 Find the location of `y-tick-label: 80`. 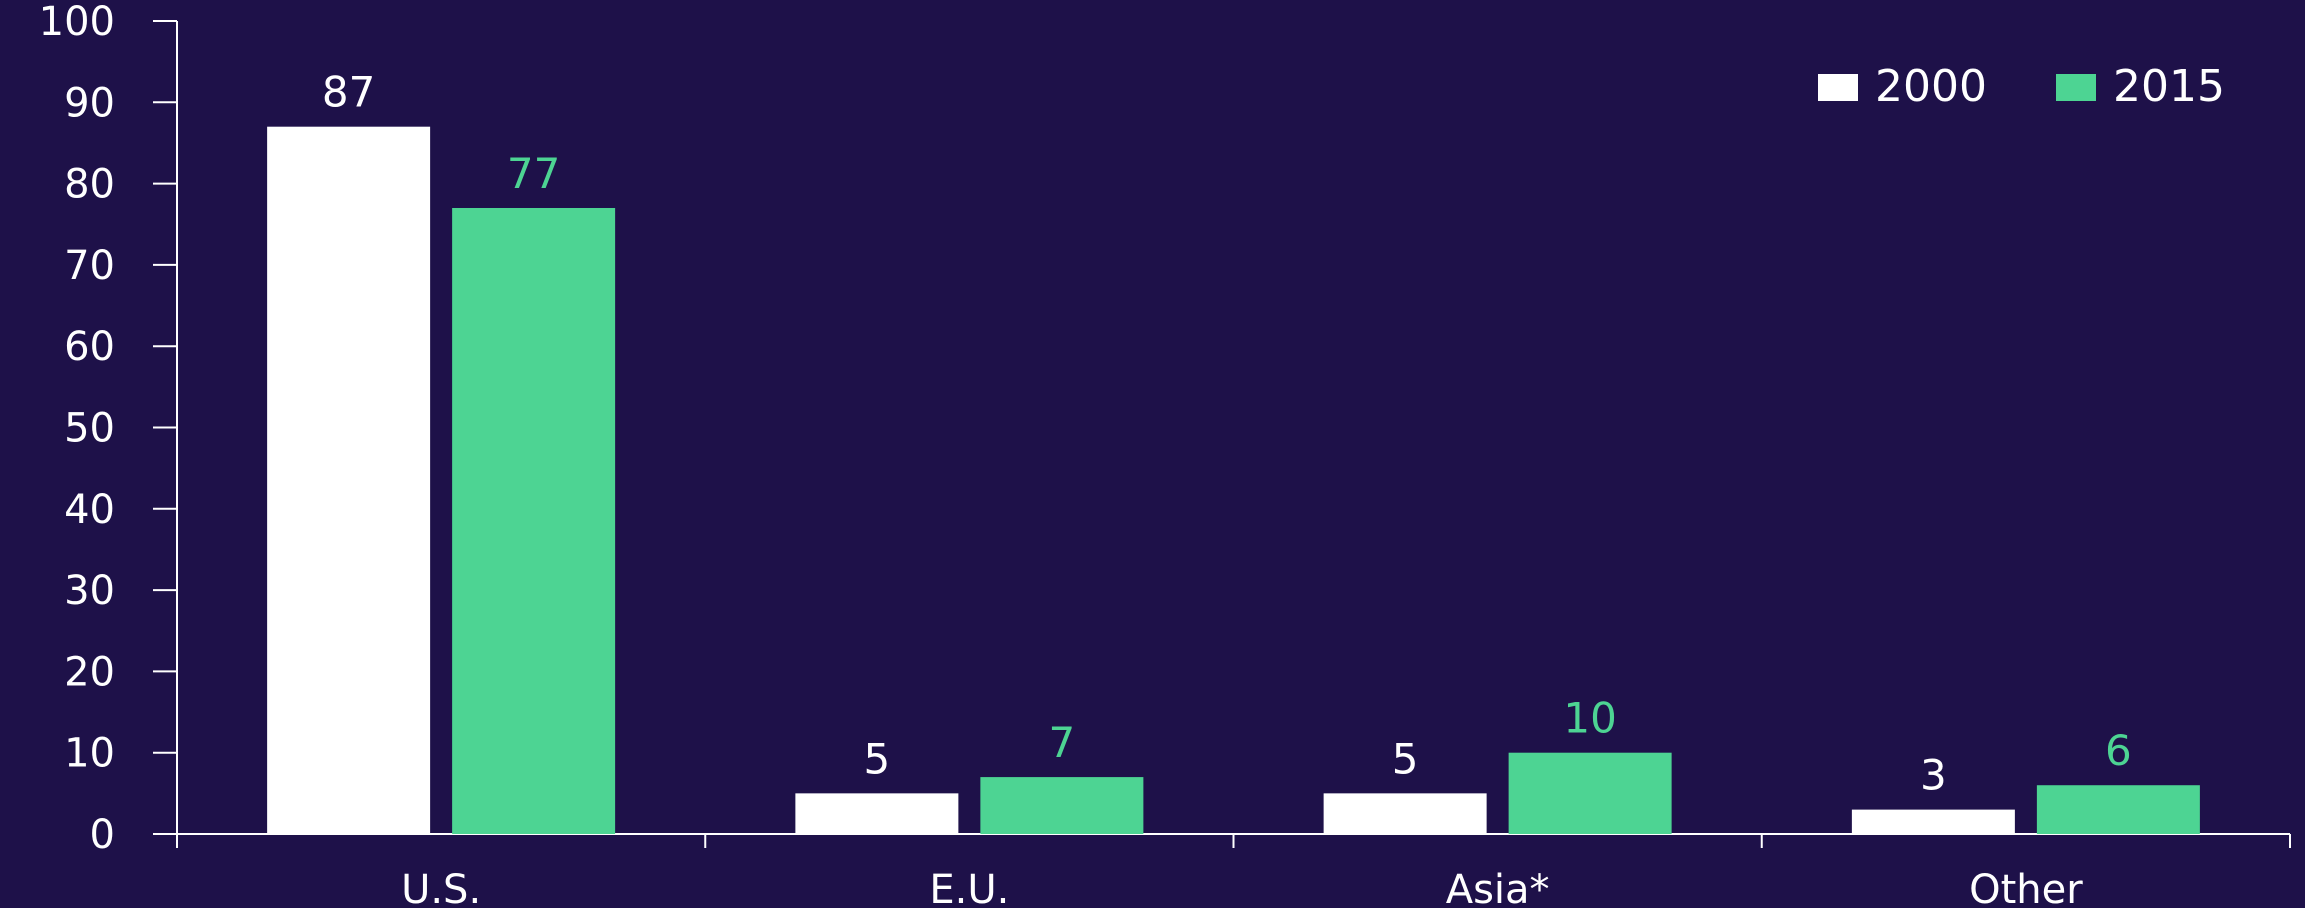

y-tick-label: 80 is located at coordinates (89, 185).